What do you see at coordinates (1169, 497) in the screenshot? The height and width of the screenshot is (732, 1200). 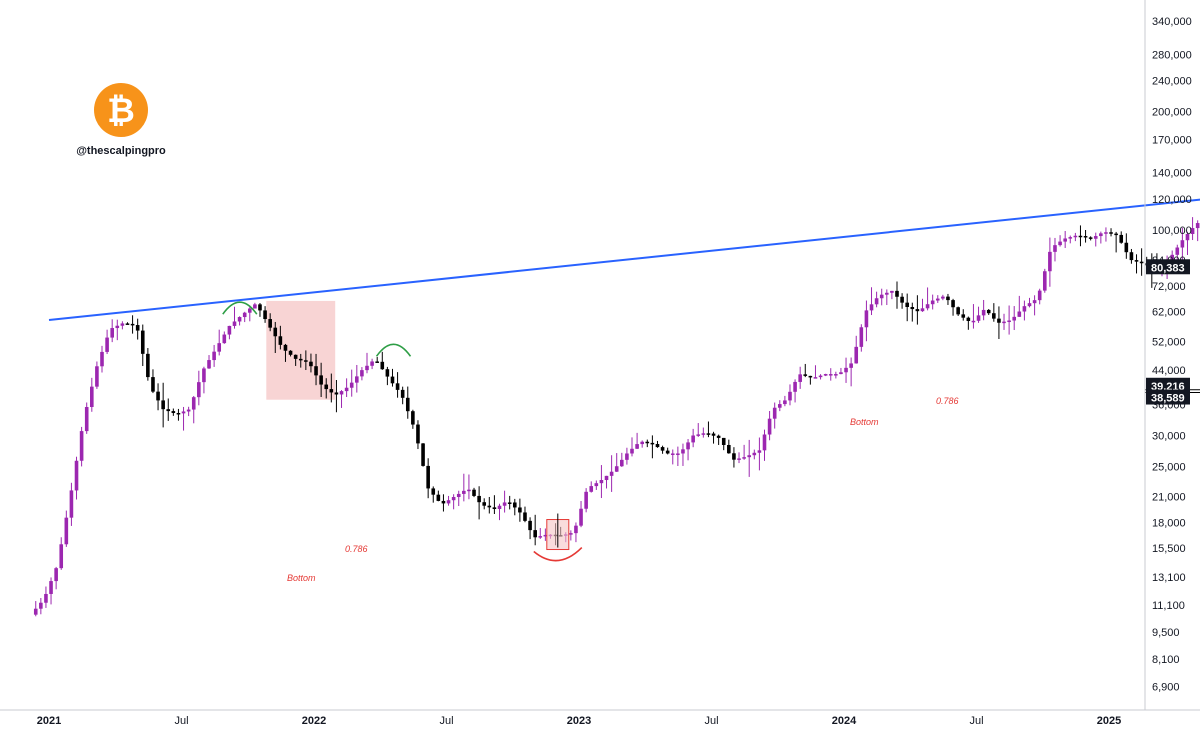 I see `price-tick-label: 21,000` at bounding box center [1169, 497].